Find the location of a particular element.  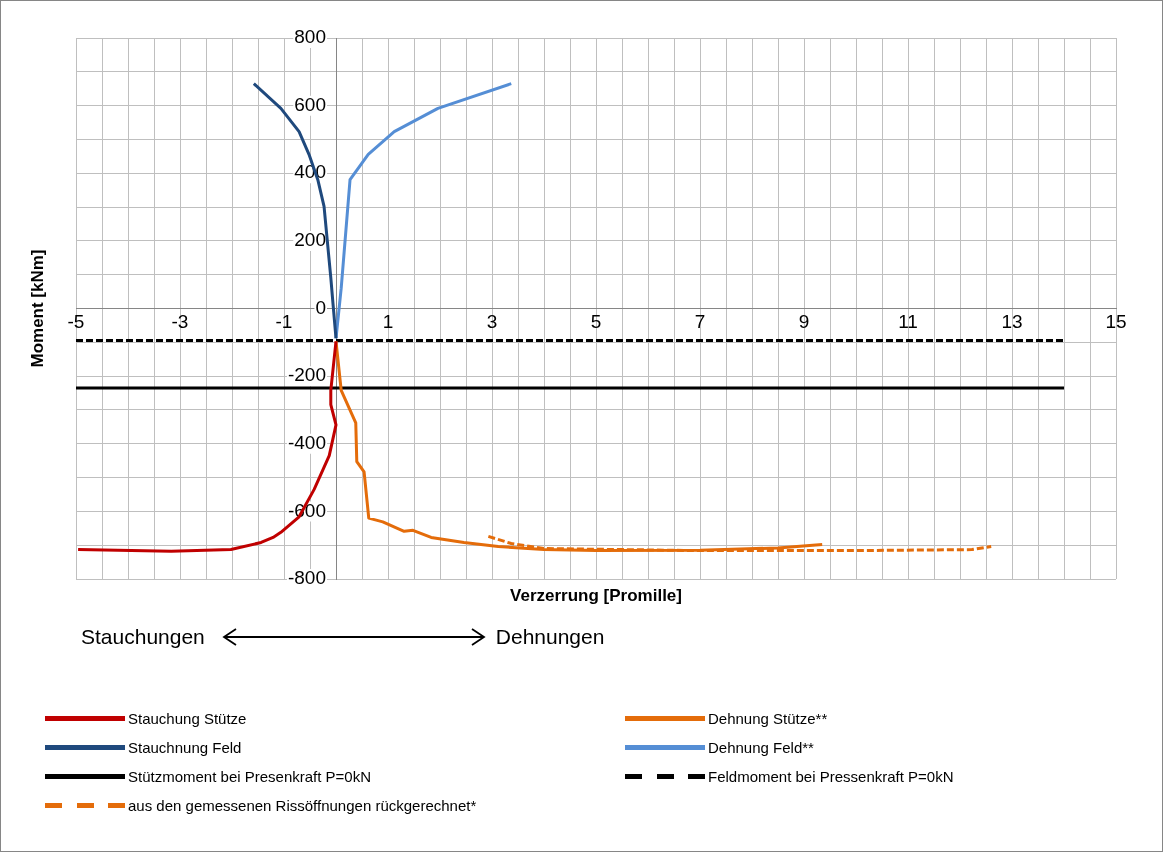

legend-label: Stauchung Stütze is located at coordinates (187, 718).